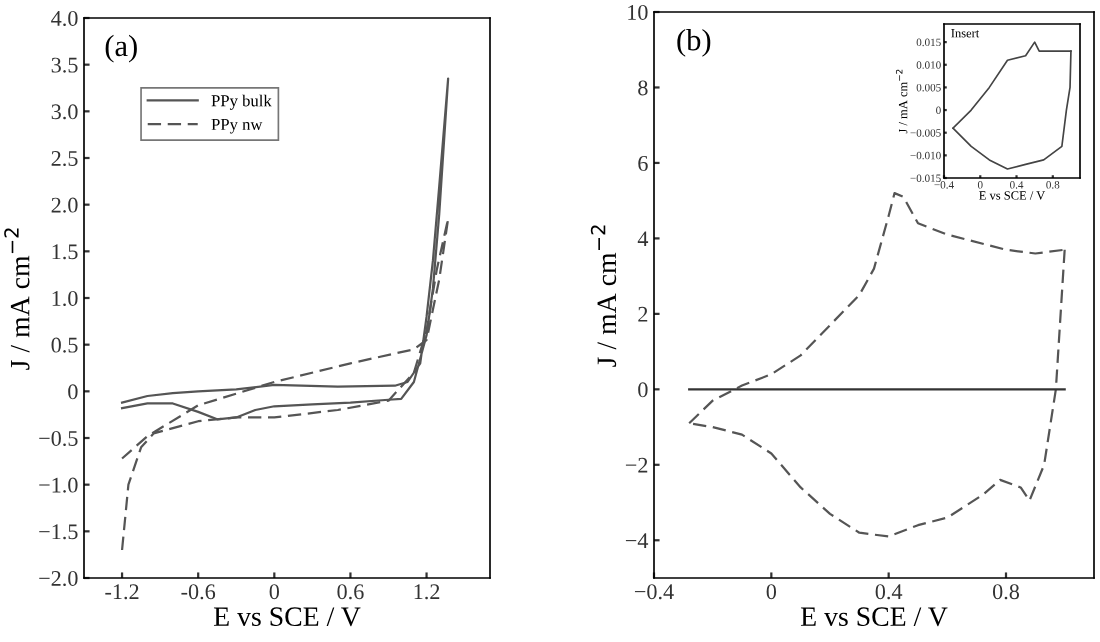 The height and width of the screenshot is (642, 1100). What do you see at coordinates (350, 592) in the screenshot?
I see `x-tick-label: 0.6` at bounding box center [350, 592].